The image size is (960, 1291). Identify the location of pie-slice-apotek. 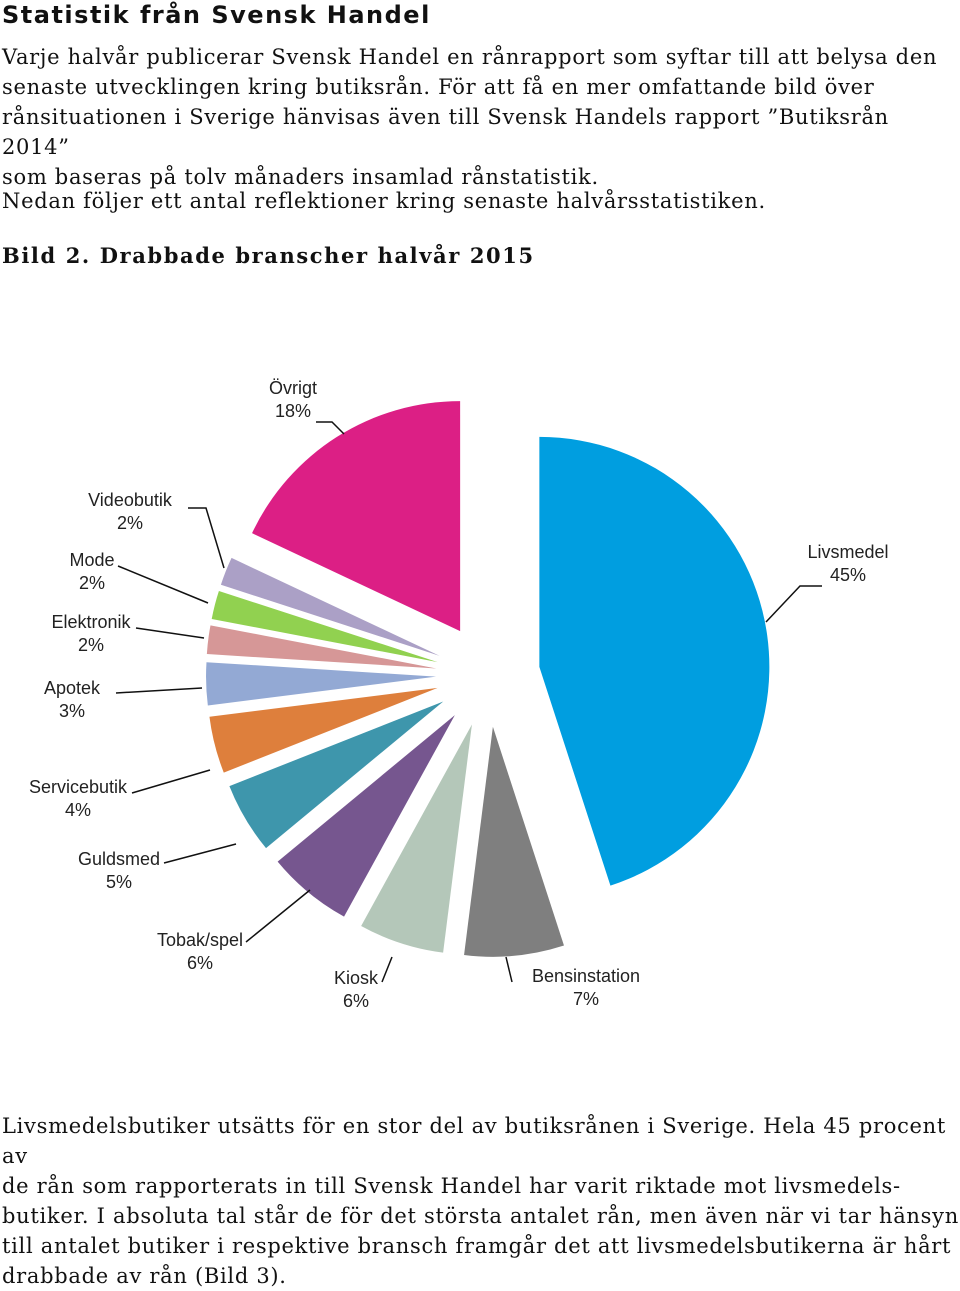
(321, 684).